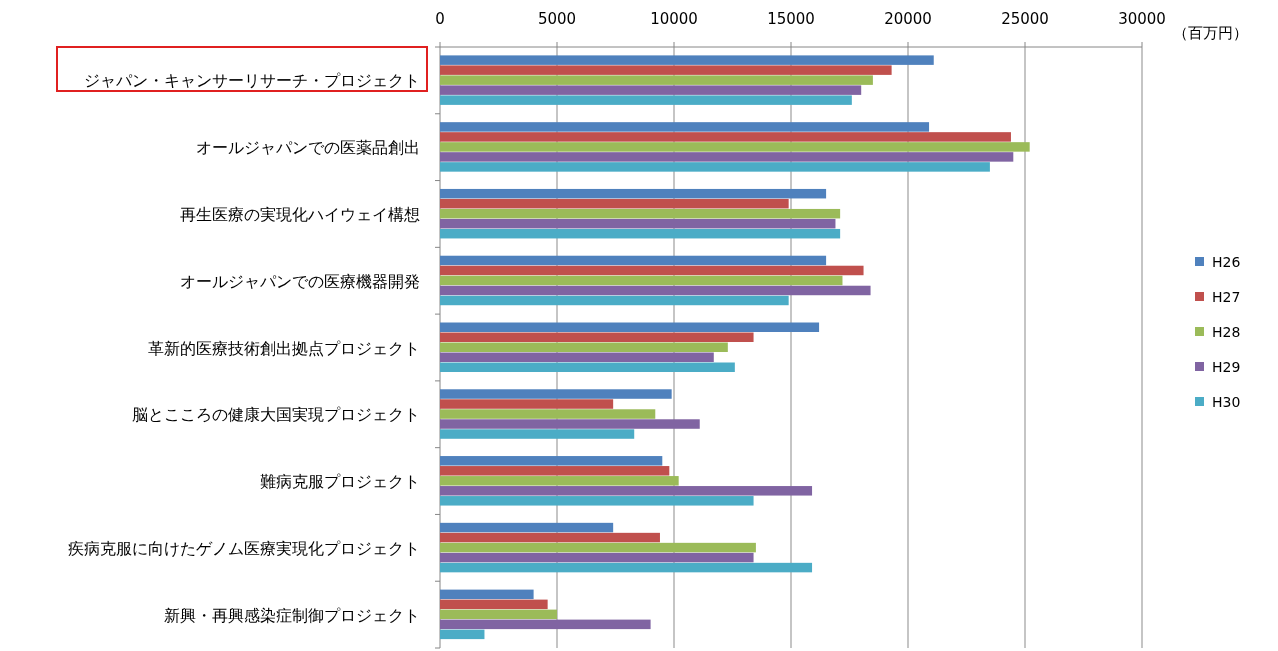 This screenshot has height=651, width=1278. I want to click on y-tick-label: オールジャパンでの医薬品創出, so click(308, 148).